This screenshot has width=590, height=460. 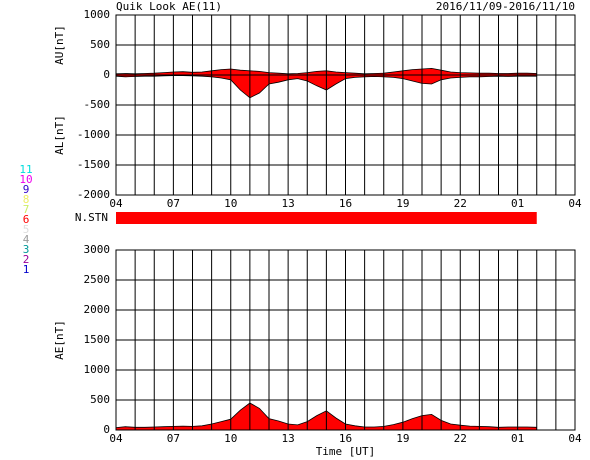 I want to click on y-tick-label: -1000, so click(x=93, y=134).